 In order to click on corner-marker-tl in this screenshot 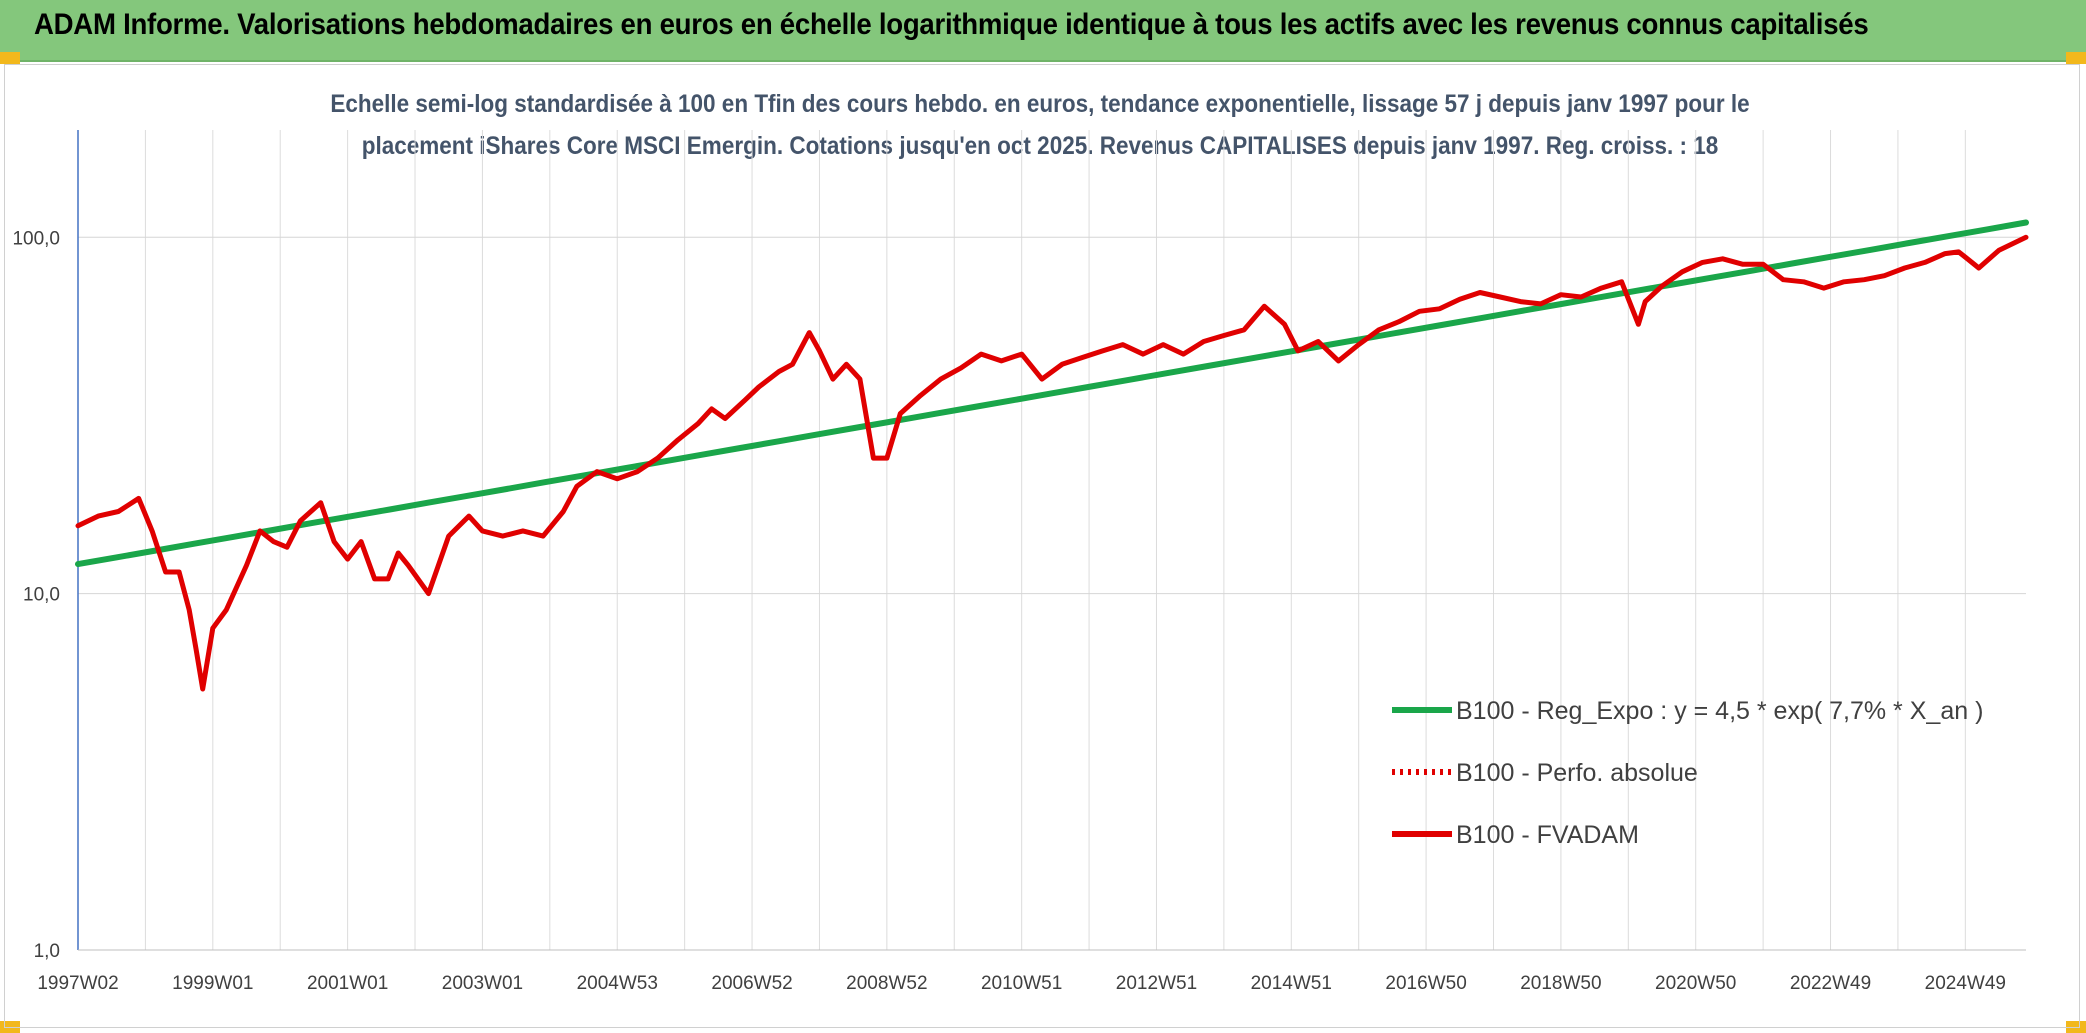, I will do `click(10, 58)`.